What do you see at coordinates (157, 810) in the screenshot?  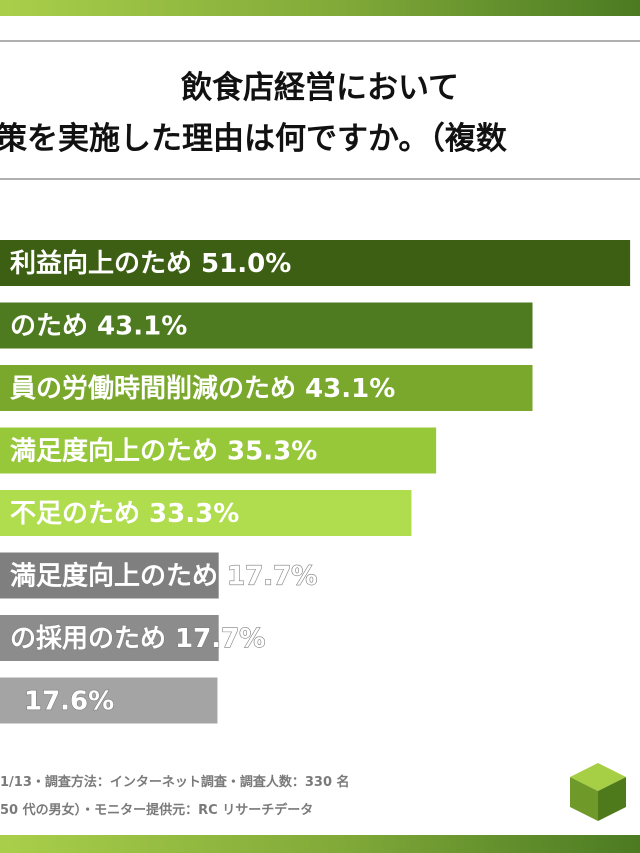 I see `footer-note-line-2: 50 代の男女）・モニター提供元：RC リサーチデータ` at bounding box center [157, 810].